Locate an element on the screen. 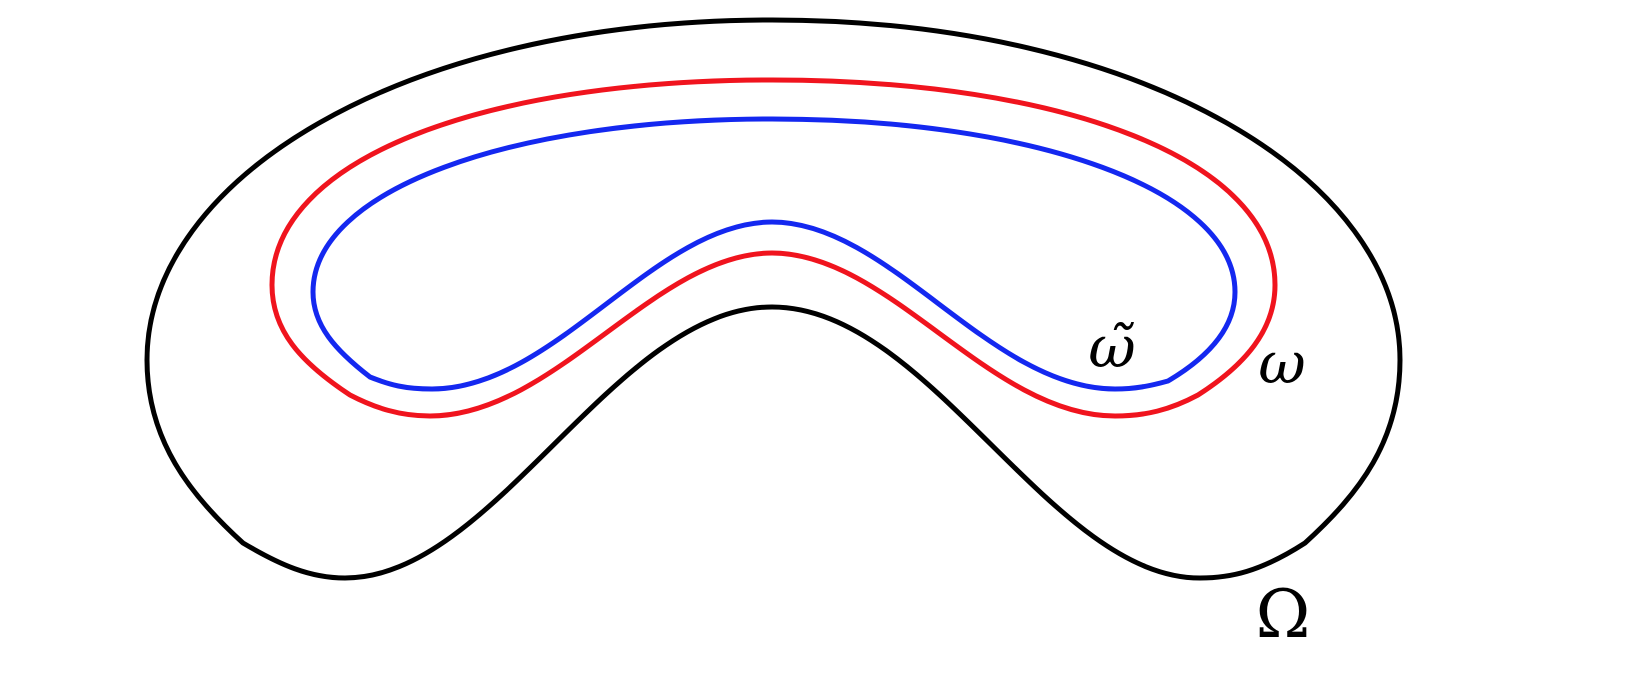  middle-region-label: ω is located at coordinates (1281, 363).